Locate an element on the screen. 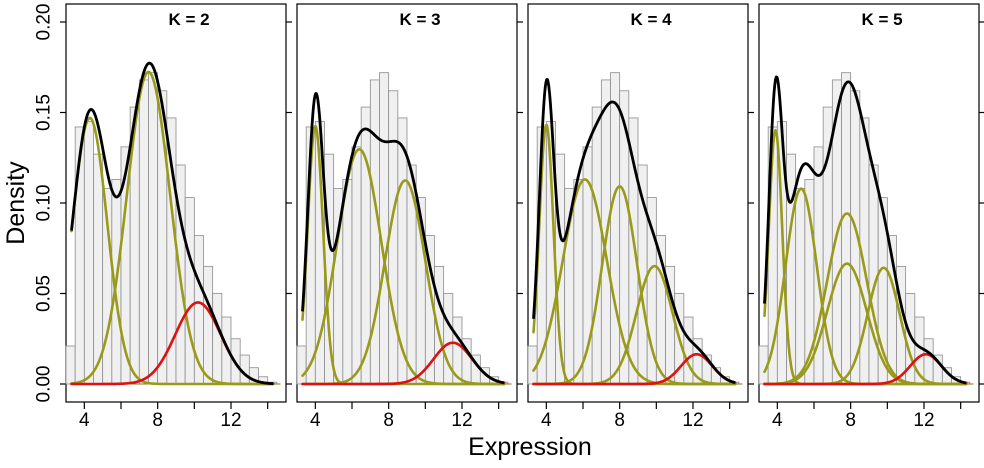 This screenshot has height=468, width=984. panel-title: K = 2 is located at coordinates (188, 19).